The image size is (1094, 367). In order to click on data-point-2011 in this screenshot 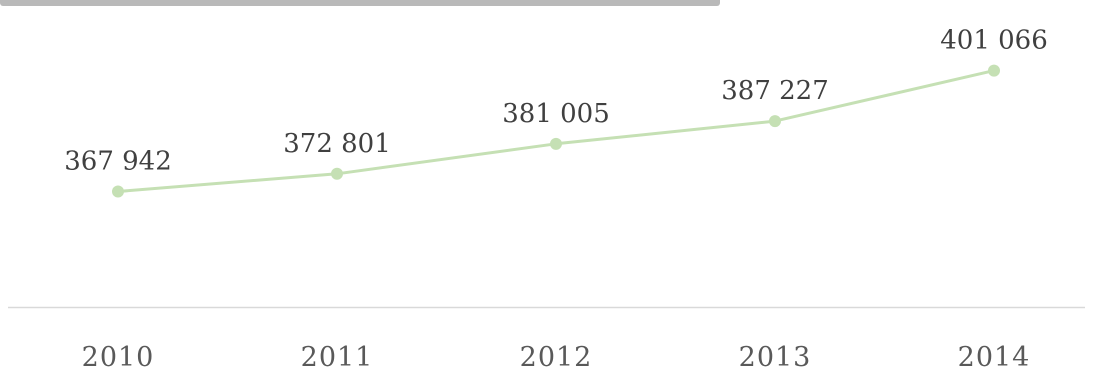, I will do `click(337, 173)`.